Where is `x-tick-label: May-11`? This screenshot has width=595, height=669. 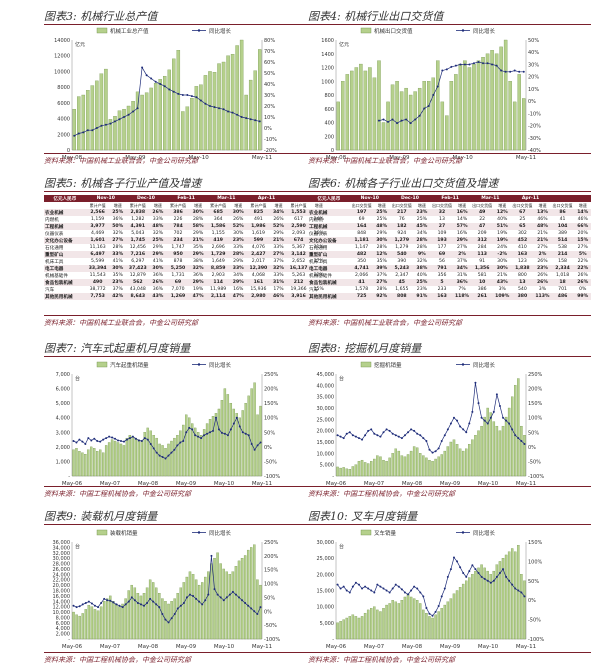 x-tick-label: May-11 is located at coordinates (526, 484).